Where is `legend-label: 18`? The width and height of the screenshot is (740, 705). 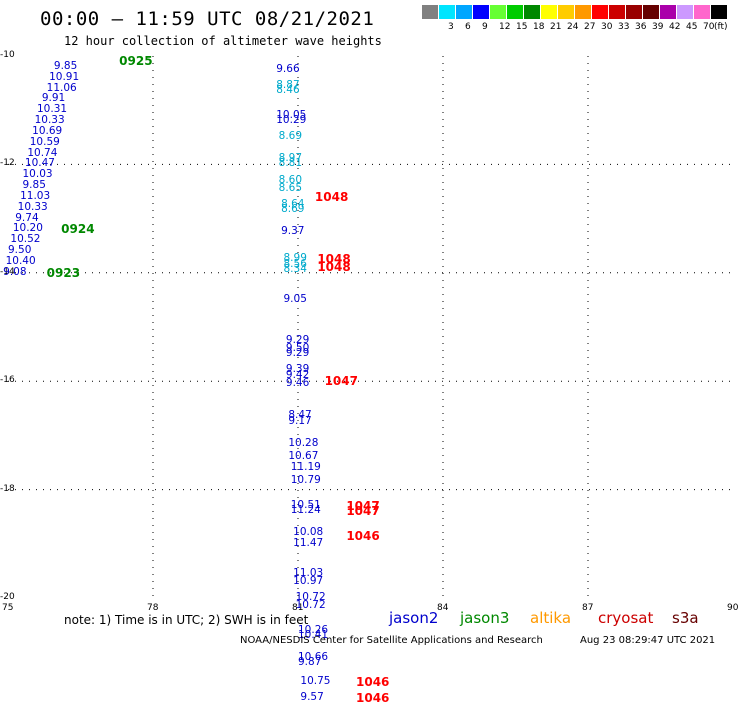
legend-label: 18 is located at coordinates (539, 27).